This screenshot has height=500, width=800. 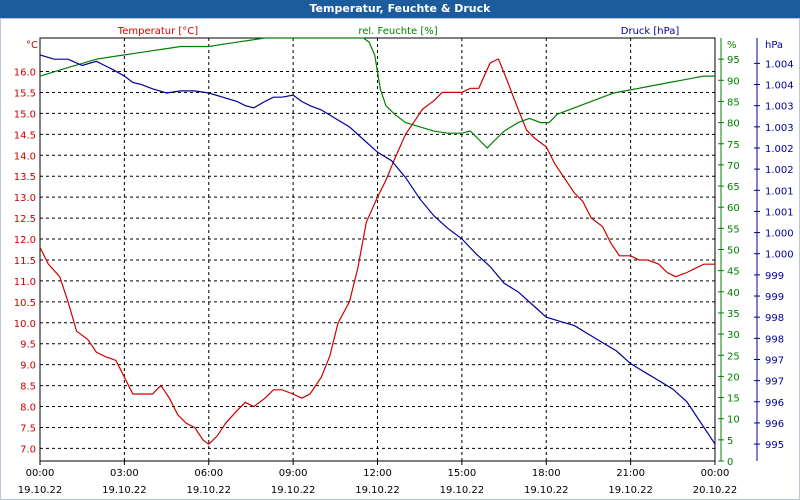 What do you see at coordinates (733, 102) in the screenshot?
I see `humidity-tick-label: 85` at bounding box center [733, 102].